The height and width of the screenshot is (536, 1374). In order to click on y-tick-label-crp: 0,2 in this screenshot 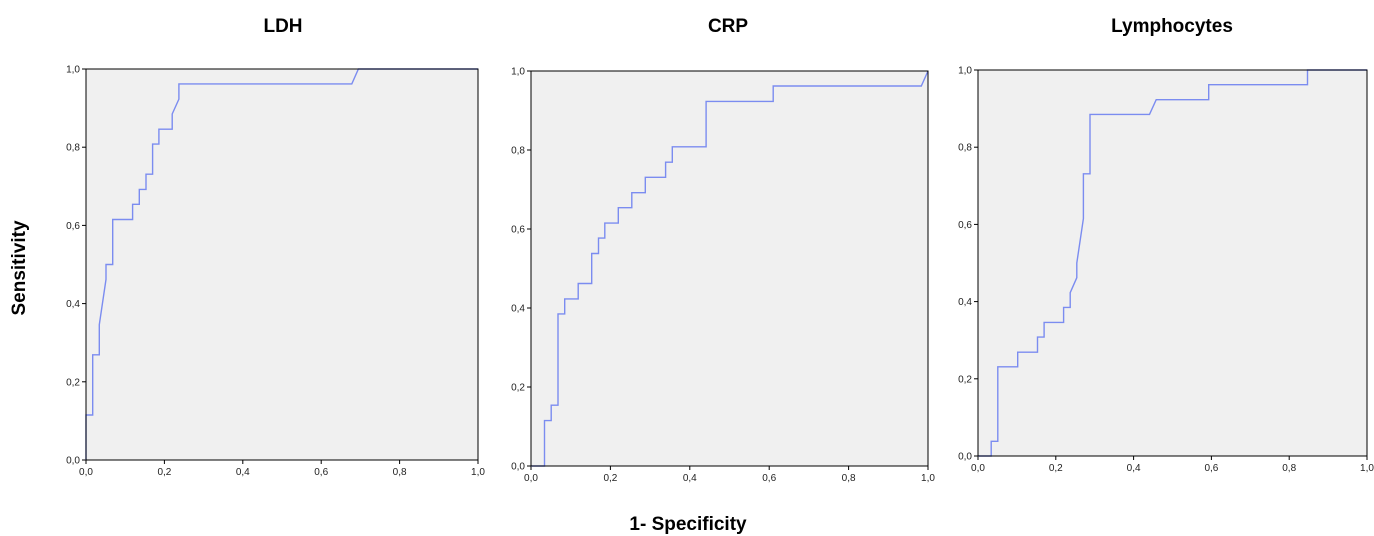, I will do `click(518, 388)`.